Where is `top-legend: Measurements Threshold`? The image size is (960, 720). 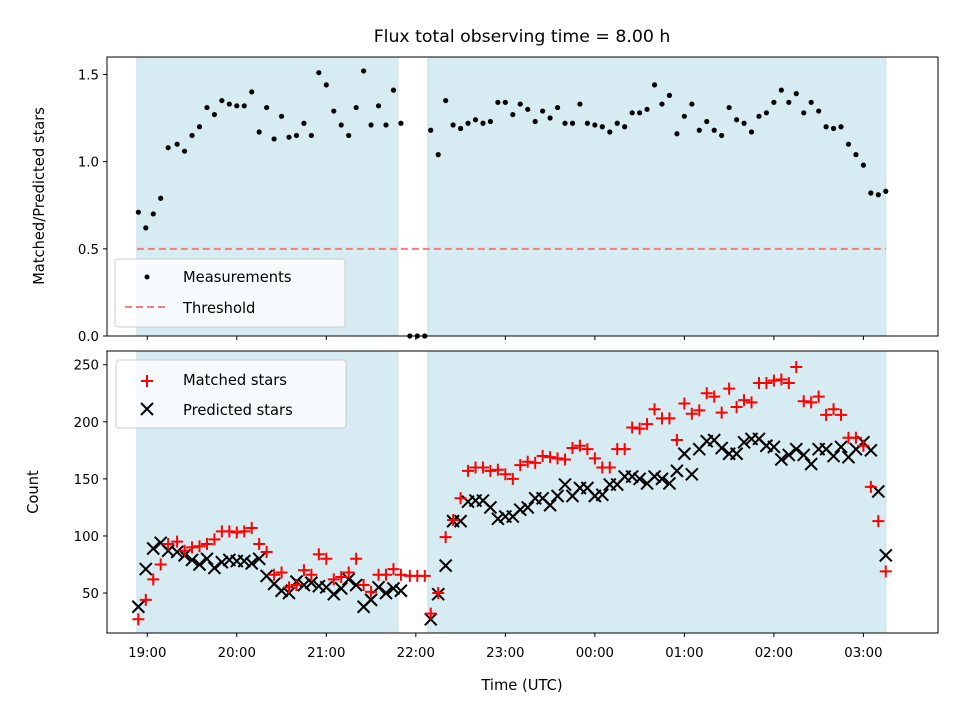
top-legend: Measurements Threshold is located at coordinates (230, 293).